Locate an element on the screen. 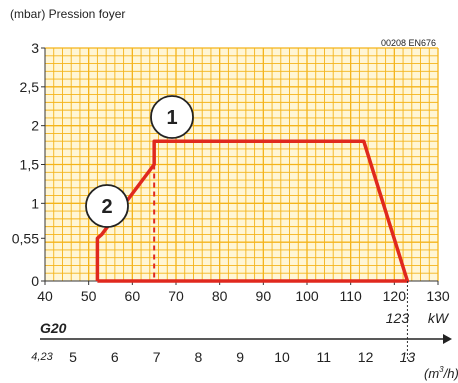 The height and width of the screenshot is (383, 458). x-tick-label: 70 is located at coordinates (176, 296).